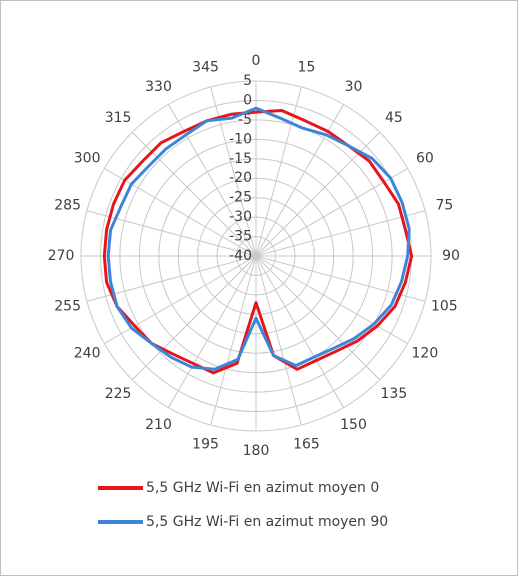 The image size is (518, 576). Describe the element at coordinates (87, 159) in the screenshot. I see `angle-tick-label: 300` at that location.